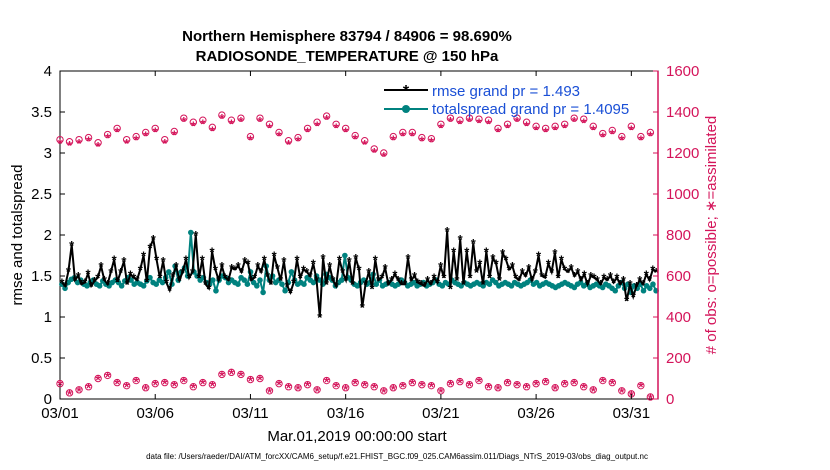  I want to click on x-tick-label-6: 03/31, so click(632, 413).